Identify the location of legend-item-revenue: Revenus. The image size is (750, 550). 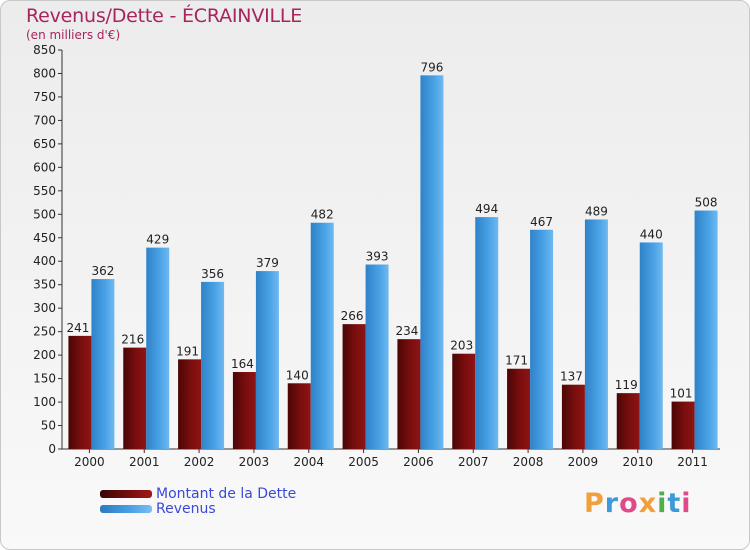
(198, 508).